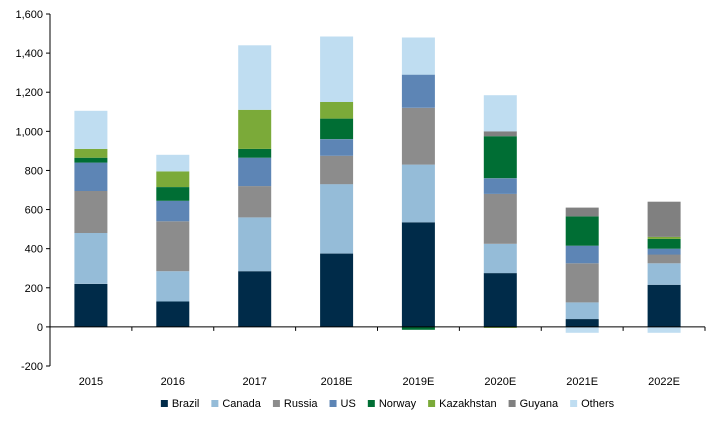  Describe the element at coordinates (91, 153) in the screenshot. I see `bar-segment-kazakhstan-2015` at that location.